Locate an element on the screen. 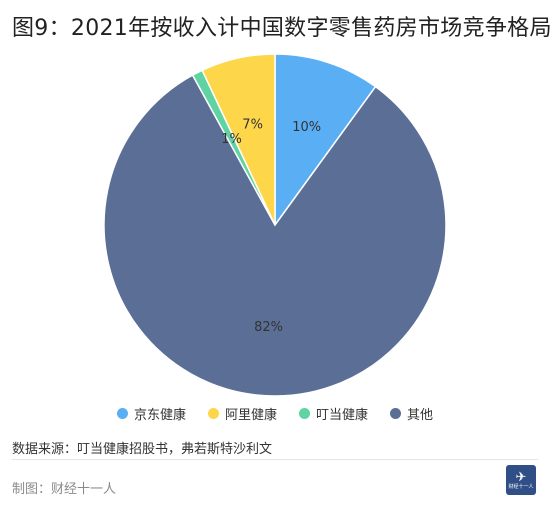  legend-item-3: 其他 is located at coordinates (411, 413).